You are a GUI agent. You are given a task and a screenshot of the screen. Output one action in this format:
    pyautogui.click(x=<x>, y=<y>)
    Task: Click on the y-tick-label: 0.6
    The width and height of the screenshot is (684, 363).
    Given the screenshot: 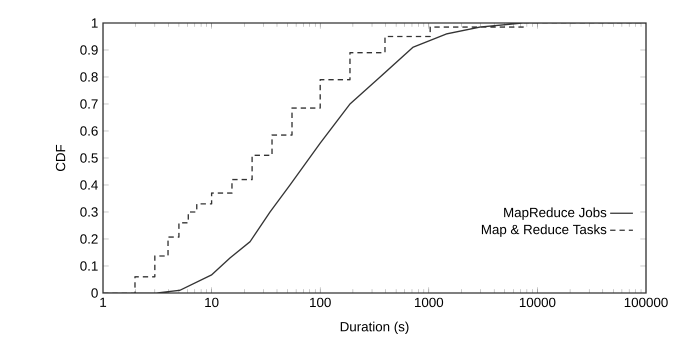 What is the action you would take?
    pyautogui.click(x=89, y=131)
    